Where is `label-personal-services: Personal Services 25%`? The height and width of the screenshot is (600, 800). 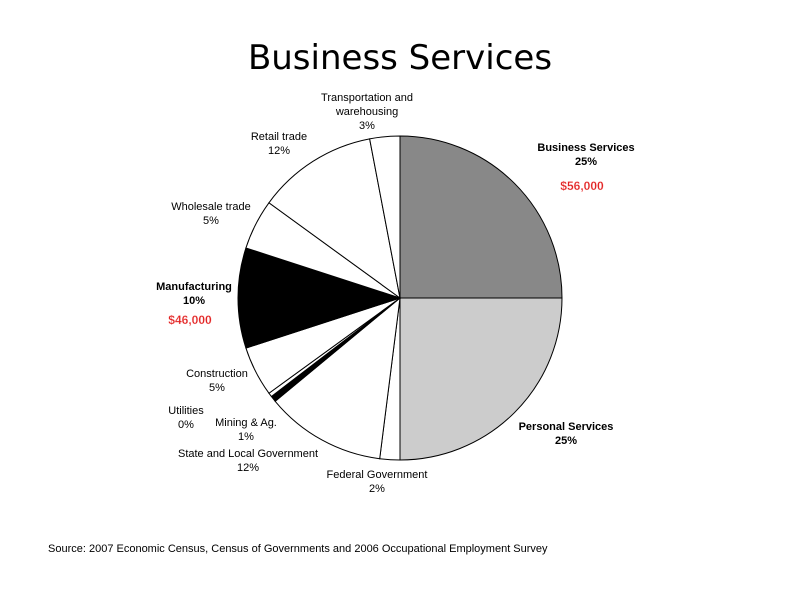
label-personal-services: Personal Services 25% is located at coordinates (566, 434).